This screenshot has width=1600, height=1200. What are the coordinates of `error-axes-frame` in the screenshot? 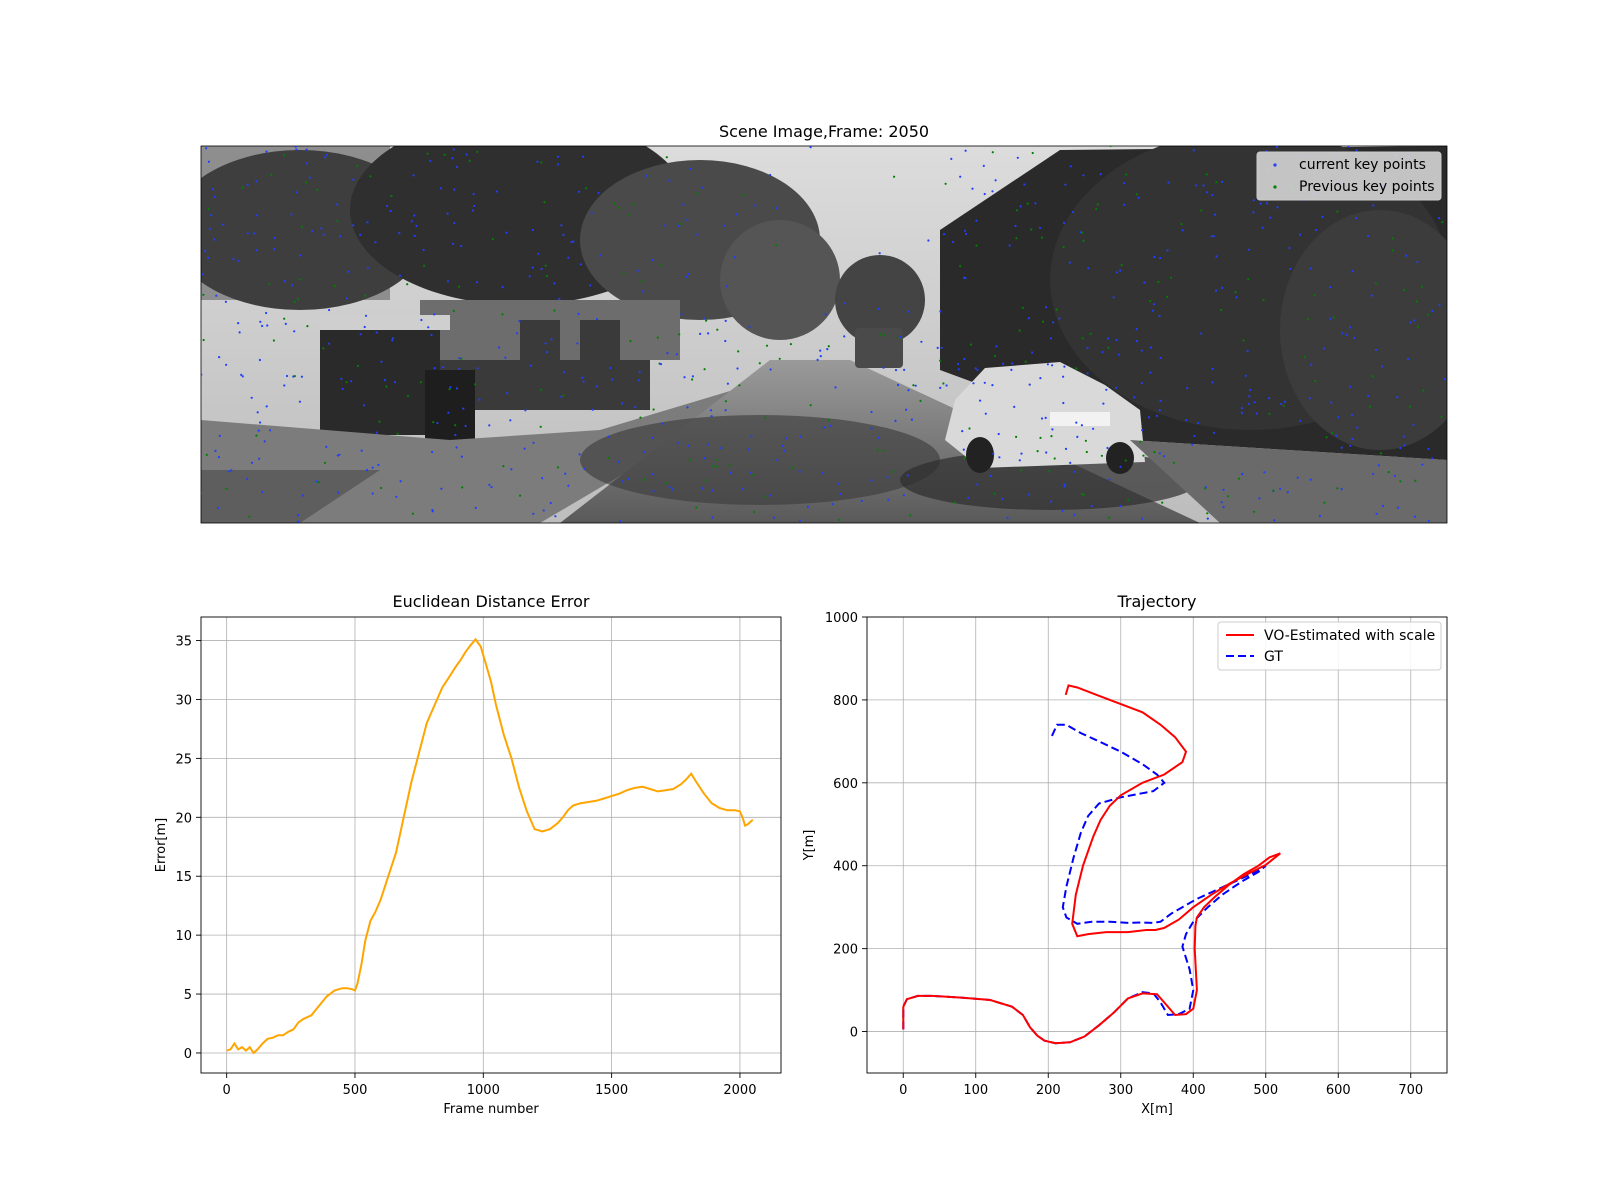 It's located at (491, 845).